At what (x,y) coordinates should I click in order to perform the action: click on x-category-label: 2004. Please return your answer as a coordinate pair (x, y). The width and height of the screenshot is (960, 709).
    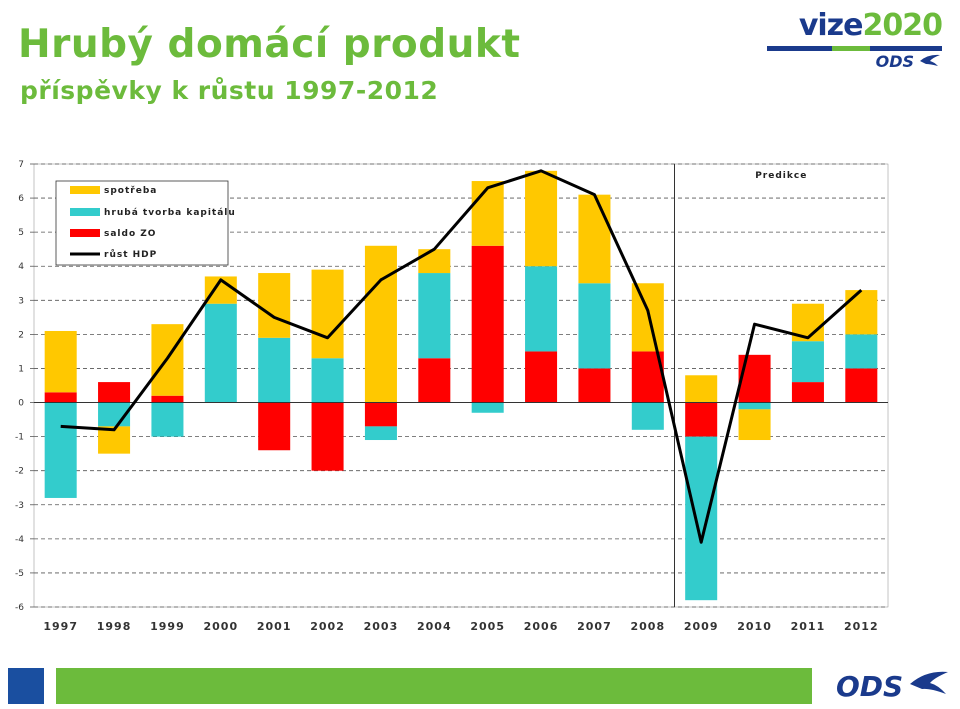
    Looking at the image, I should click on (434, 626).